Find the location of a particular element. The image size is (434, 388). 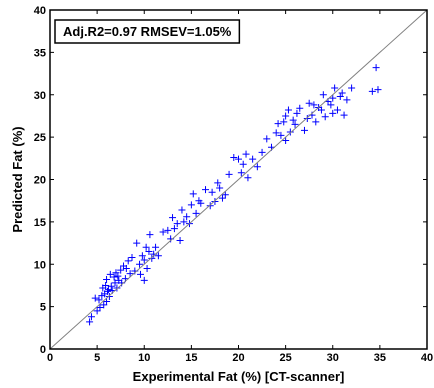

annotation-frame is located at coordinates (147, 31).